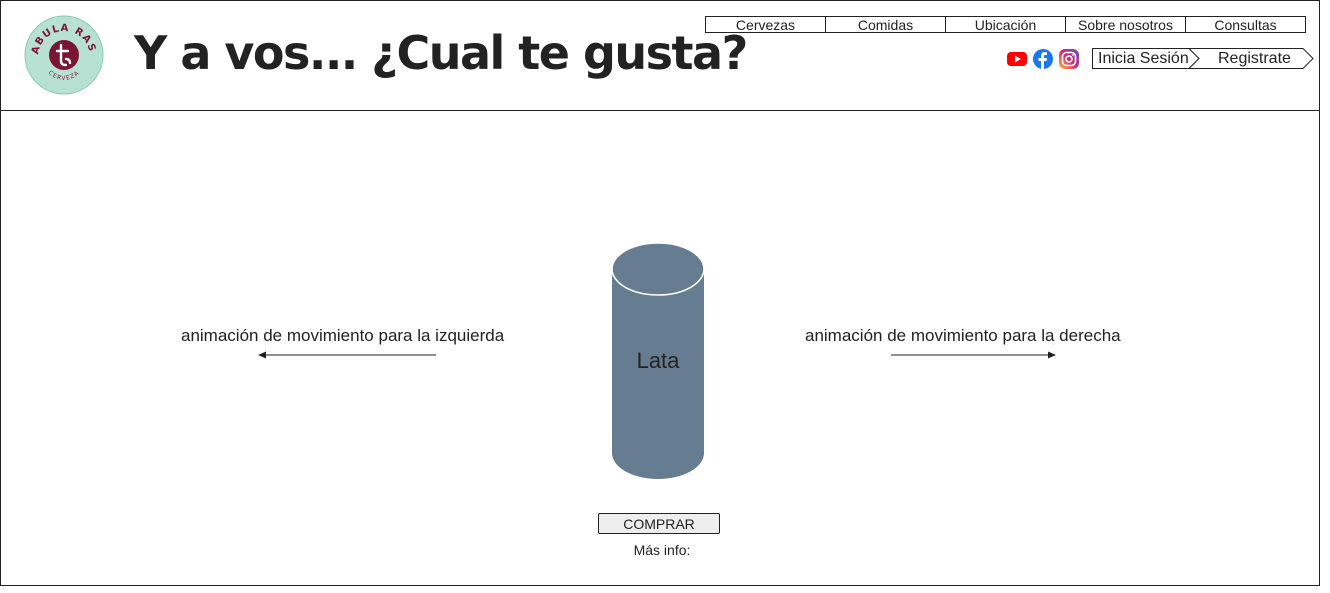  What do you see at coordinates (1143, 58) in the screenshot?
I see `login-link: Inicia Sesión` at bounding box center [1143, 58].